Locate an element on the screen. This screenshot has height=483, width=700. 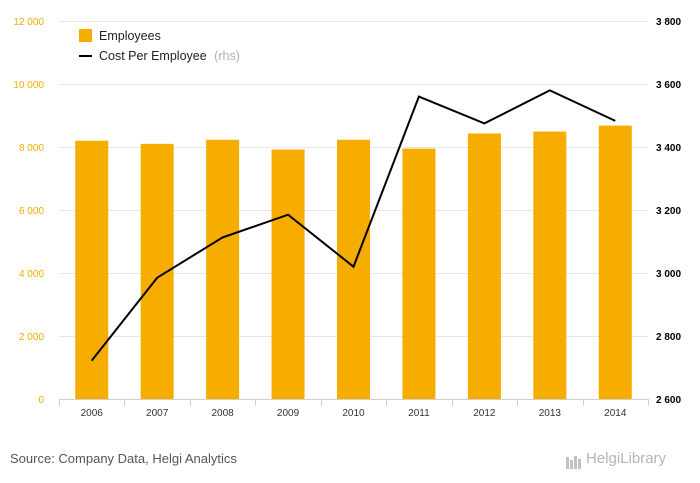
left-y-axis: 0 2 000 4 000 6 000 8 000 10 000 12 000 is located at coordinates (28, 211).